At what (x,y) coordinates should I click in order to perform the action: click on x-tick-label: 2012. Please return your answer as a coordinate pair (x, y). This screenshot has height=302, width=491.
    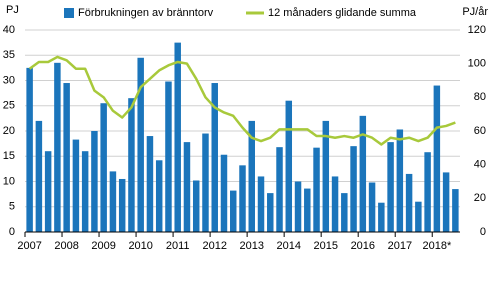
    Looking at the image, I should click on (214, 246).